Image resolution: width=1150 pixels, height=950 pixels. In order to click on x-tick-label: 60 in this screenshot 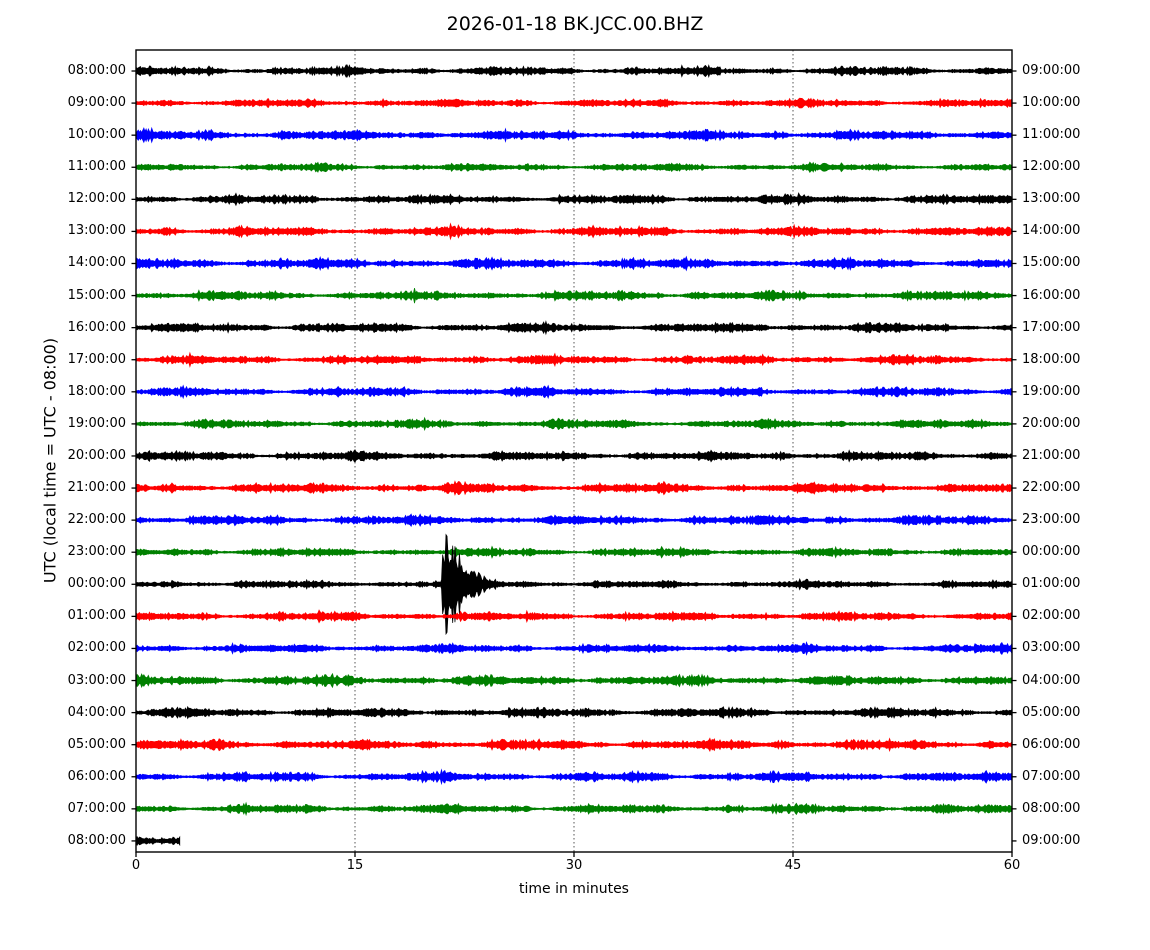, I will do `click(1012, 865)`.